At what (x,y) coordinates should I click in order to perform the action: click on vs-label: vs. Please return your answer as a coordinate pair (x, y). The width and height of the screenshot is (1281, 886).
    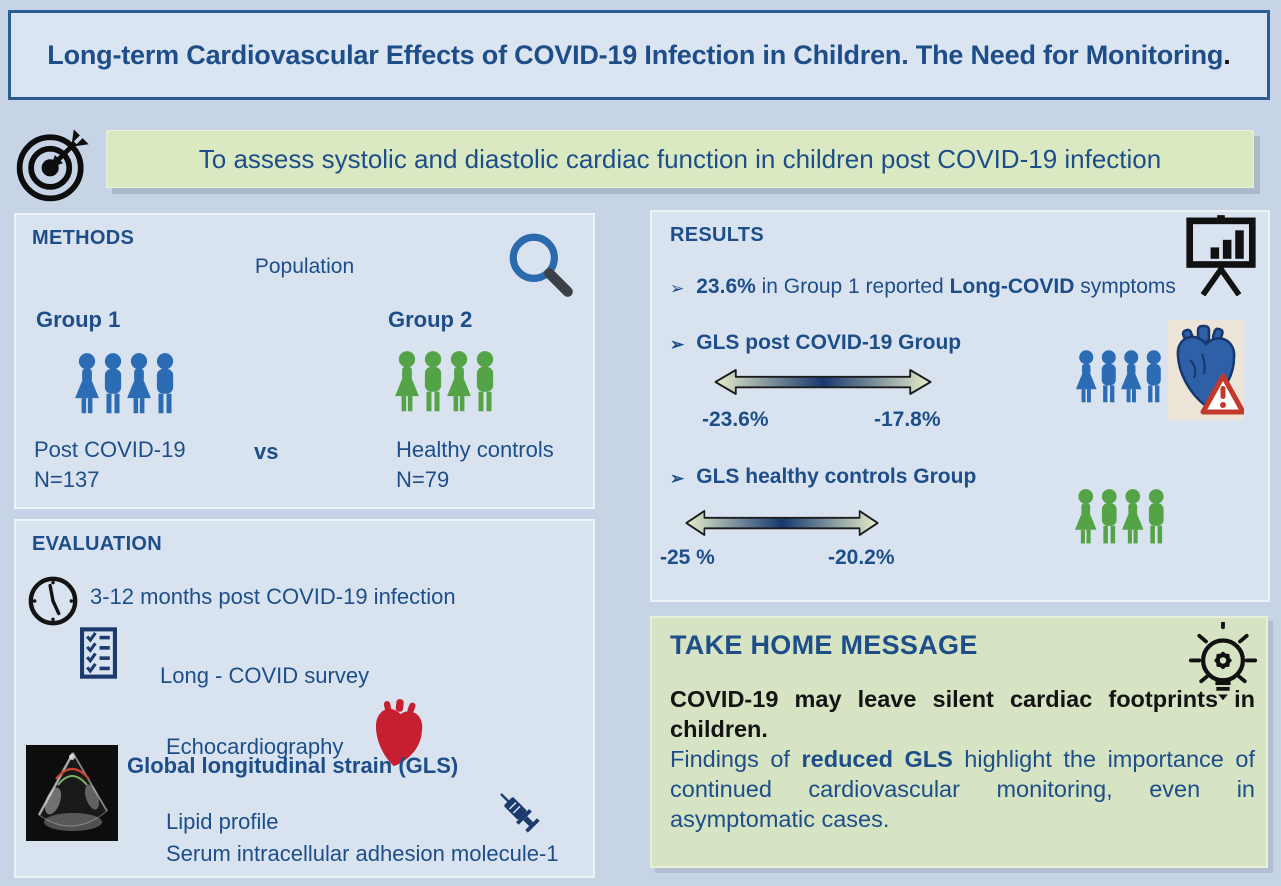
    Looking at the image, I should click on (266, 451).